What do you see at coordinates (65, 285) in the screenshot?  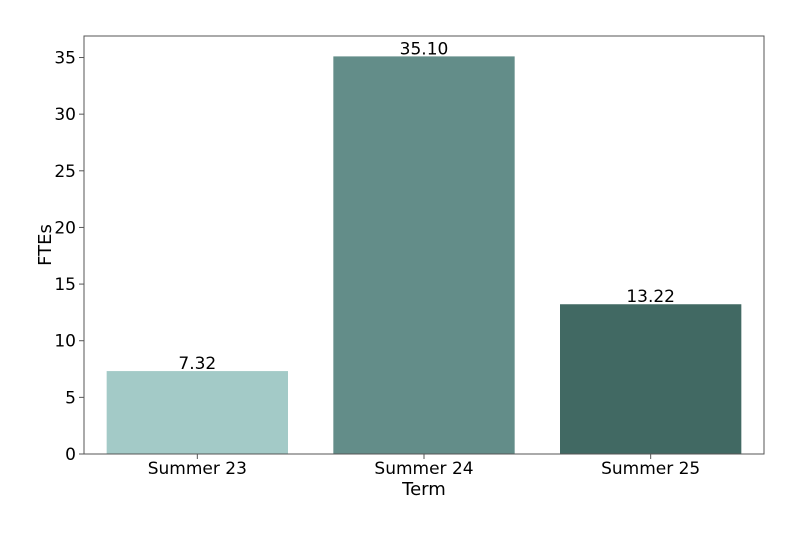 I see `y-tick-label-3: 15` at bounding box center [65, 285].